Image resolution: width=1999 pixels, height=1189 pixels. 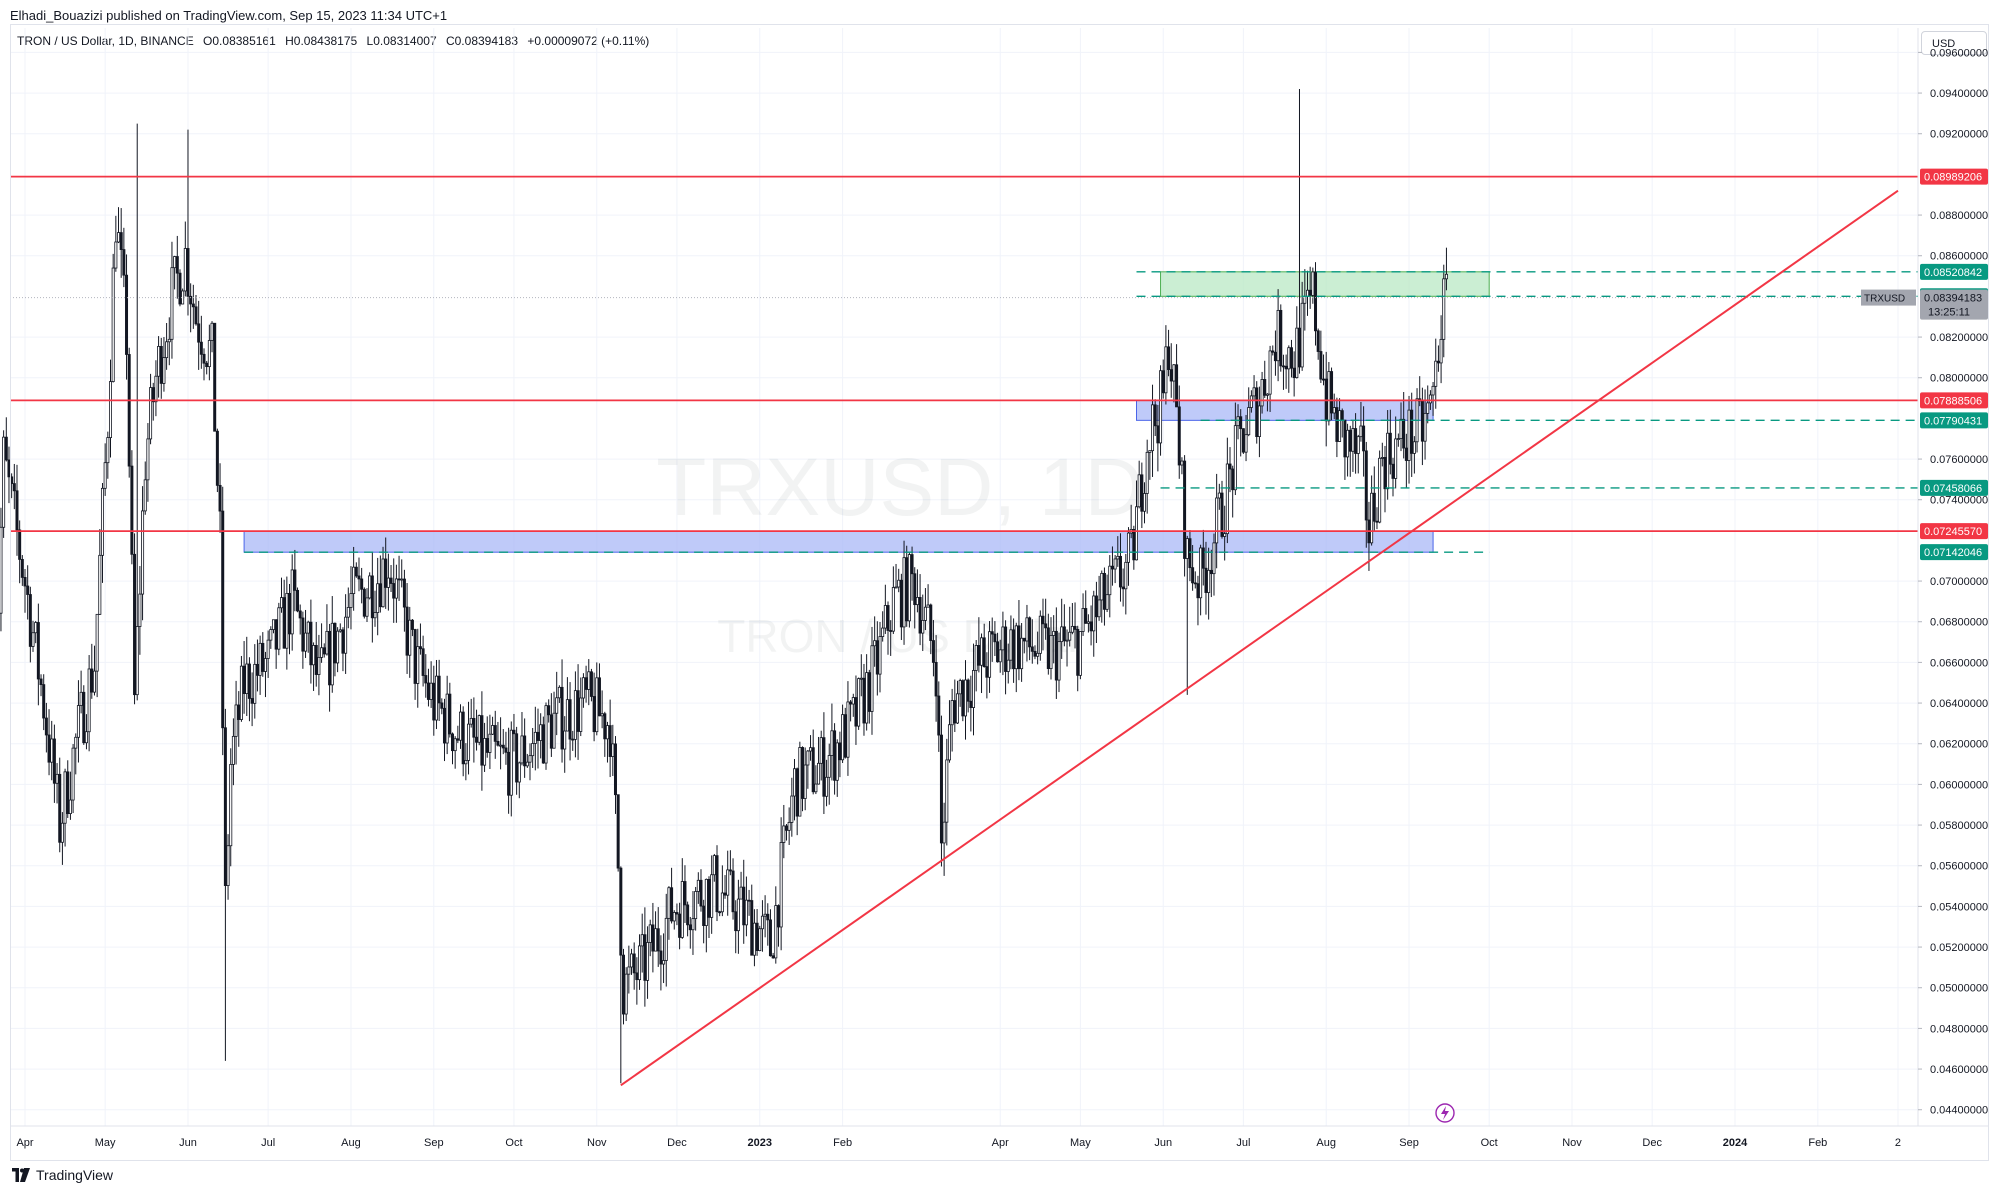 What do you see at coordinates (1959, 216) in the screenshot?
I see `price-tick-label: 0.08800000` at bounding box center [1959, 216].